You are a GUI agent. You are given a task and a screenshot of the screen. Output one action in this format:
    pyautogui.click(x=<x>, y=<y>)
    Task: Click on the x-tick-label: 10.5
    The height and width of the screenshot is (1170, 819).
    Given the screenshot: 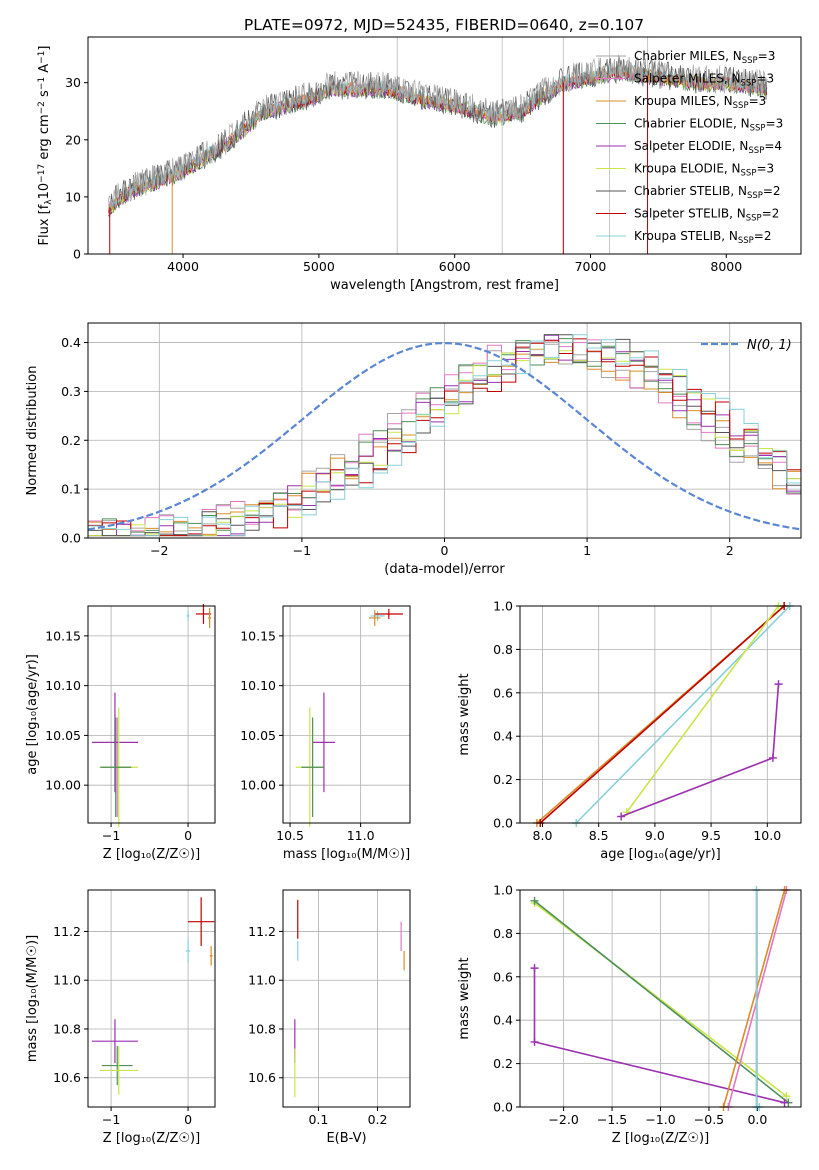 What is the action you would take?
    pyautogui.click(x=290, y=835)
    